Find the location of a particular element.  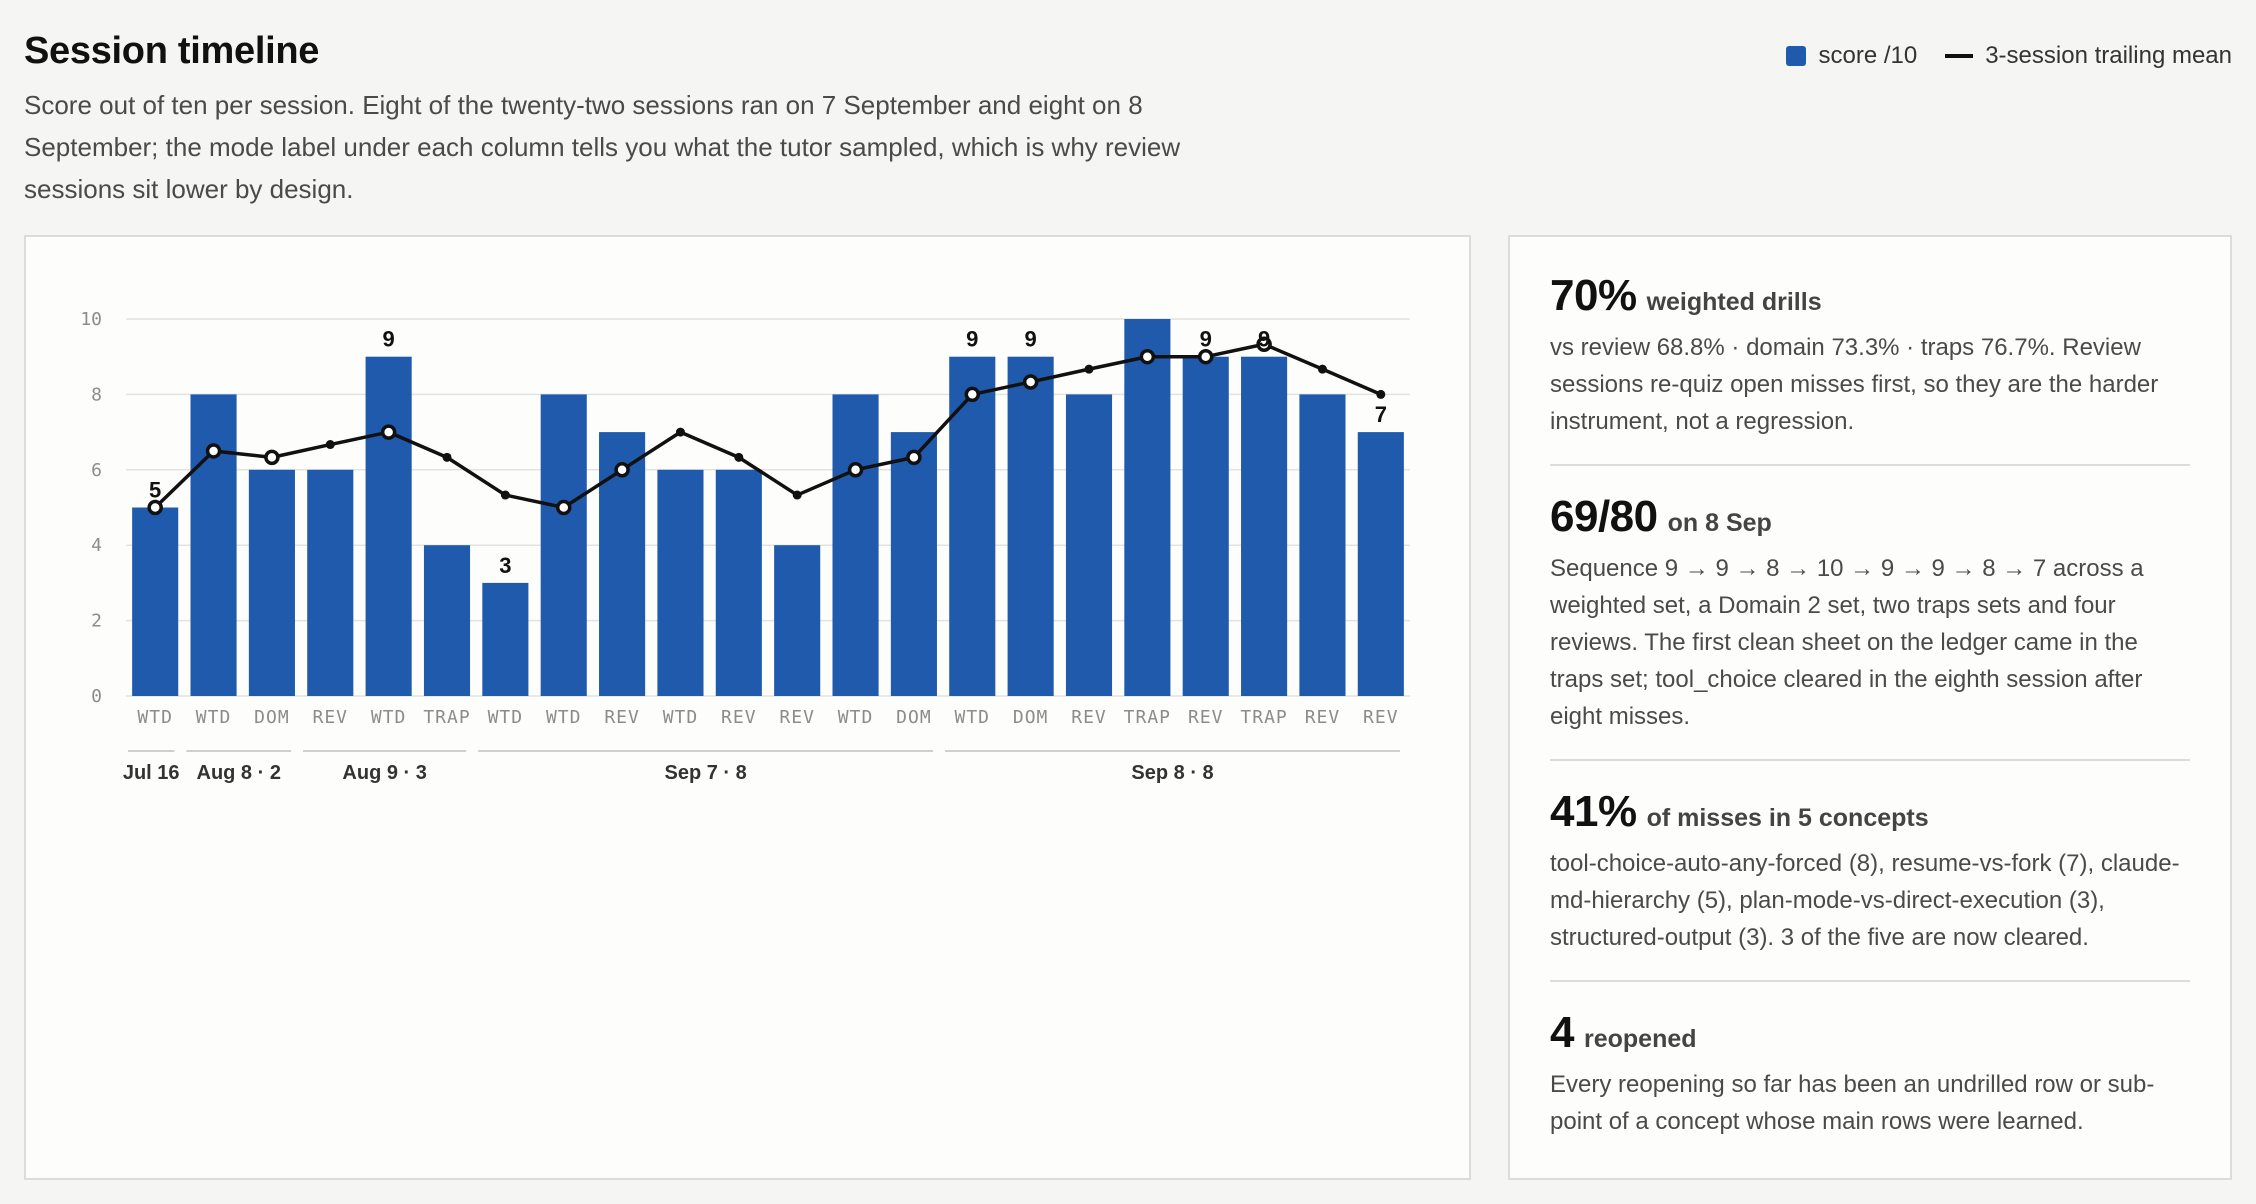

legend-label-mean: 3-session trailing mean is located at coordinates (2108, 55).